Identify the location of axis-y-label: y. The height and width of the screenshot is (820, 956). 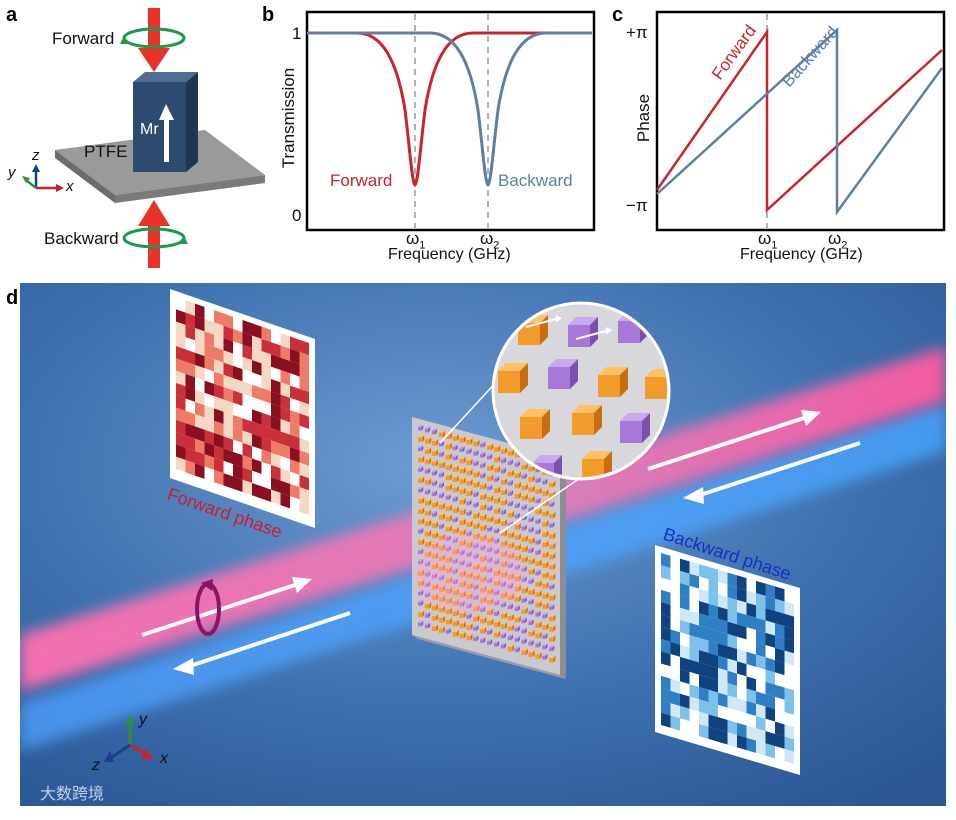
(12, 172).